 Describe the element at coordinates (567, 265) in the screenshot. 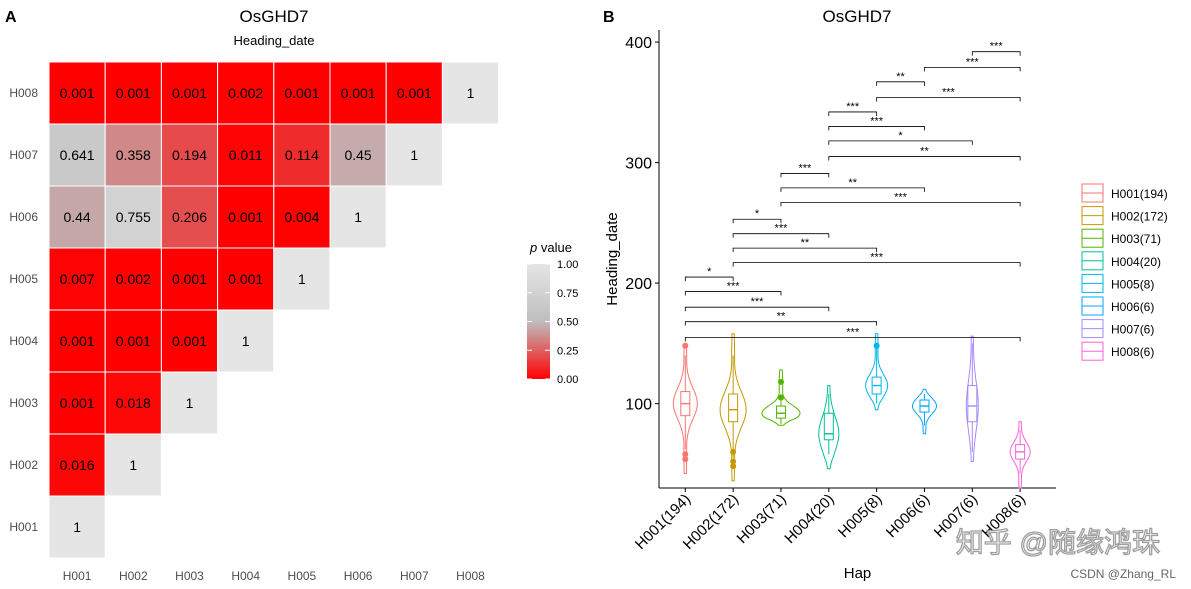

I see `legend-tick-label: 1.00` at that location.